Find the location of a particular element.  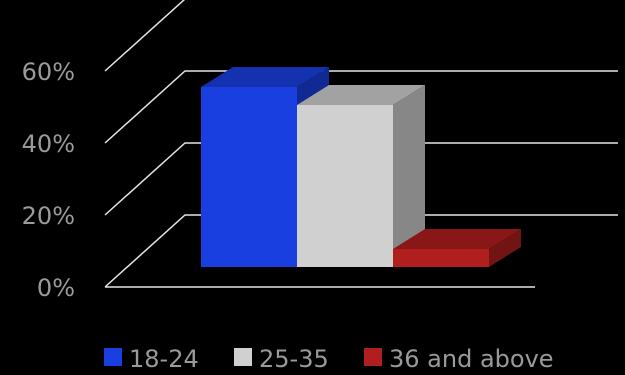

legend-label: 36 and above is located at coordinates (471, 359).